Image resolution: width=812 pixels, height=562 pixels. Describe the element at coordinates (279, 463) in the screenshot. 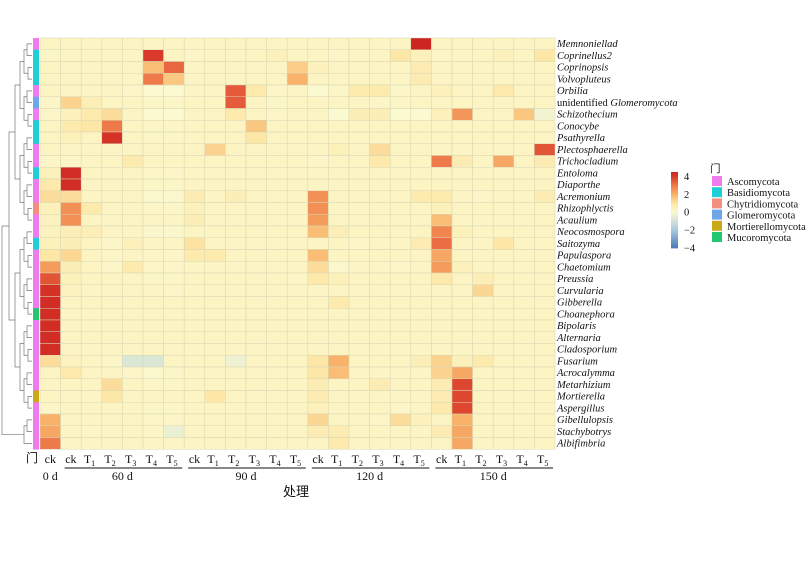

I see `column-label-sub: 4` at that location.